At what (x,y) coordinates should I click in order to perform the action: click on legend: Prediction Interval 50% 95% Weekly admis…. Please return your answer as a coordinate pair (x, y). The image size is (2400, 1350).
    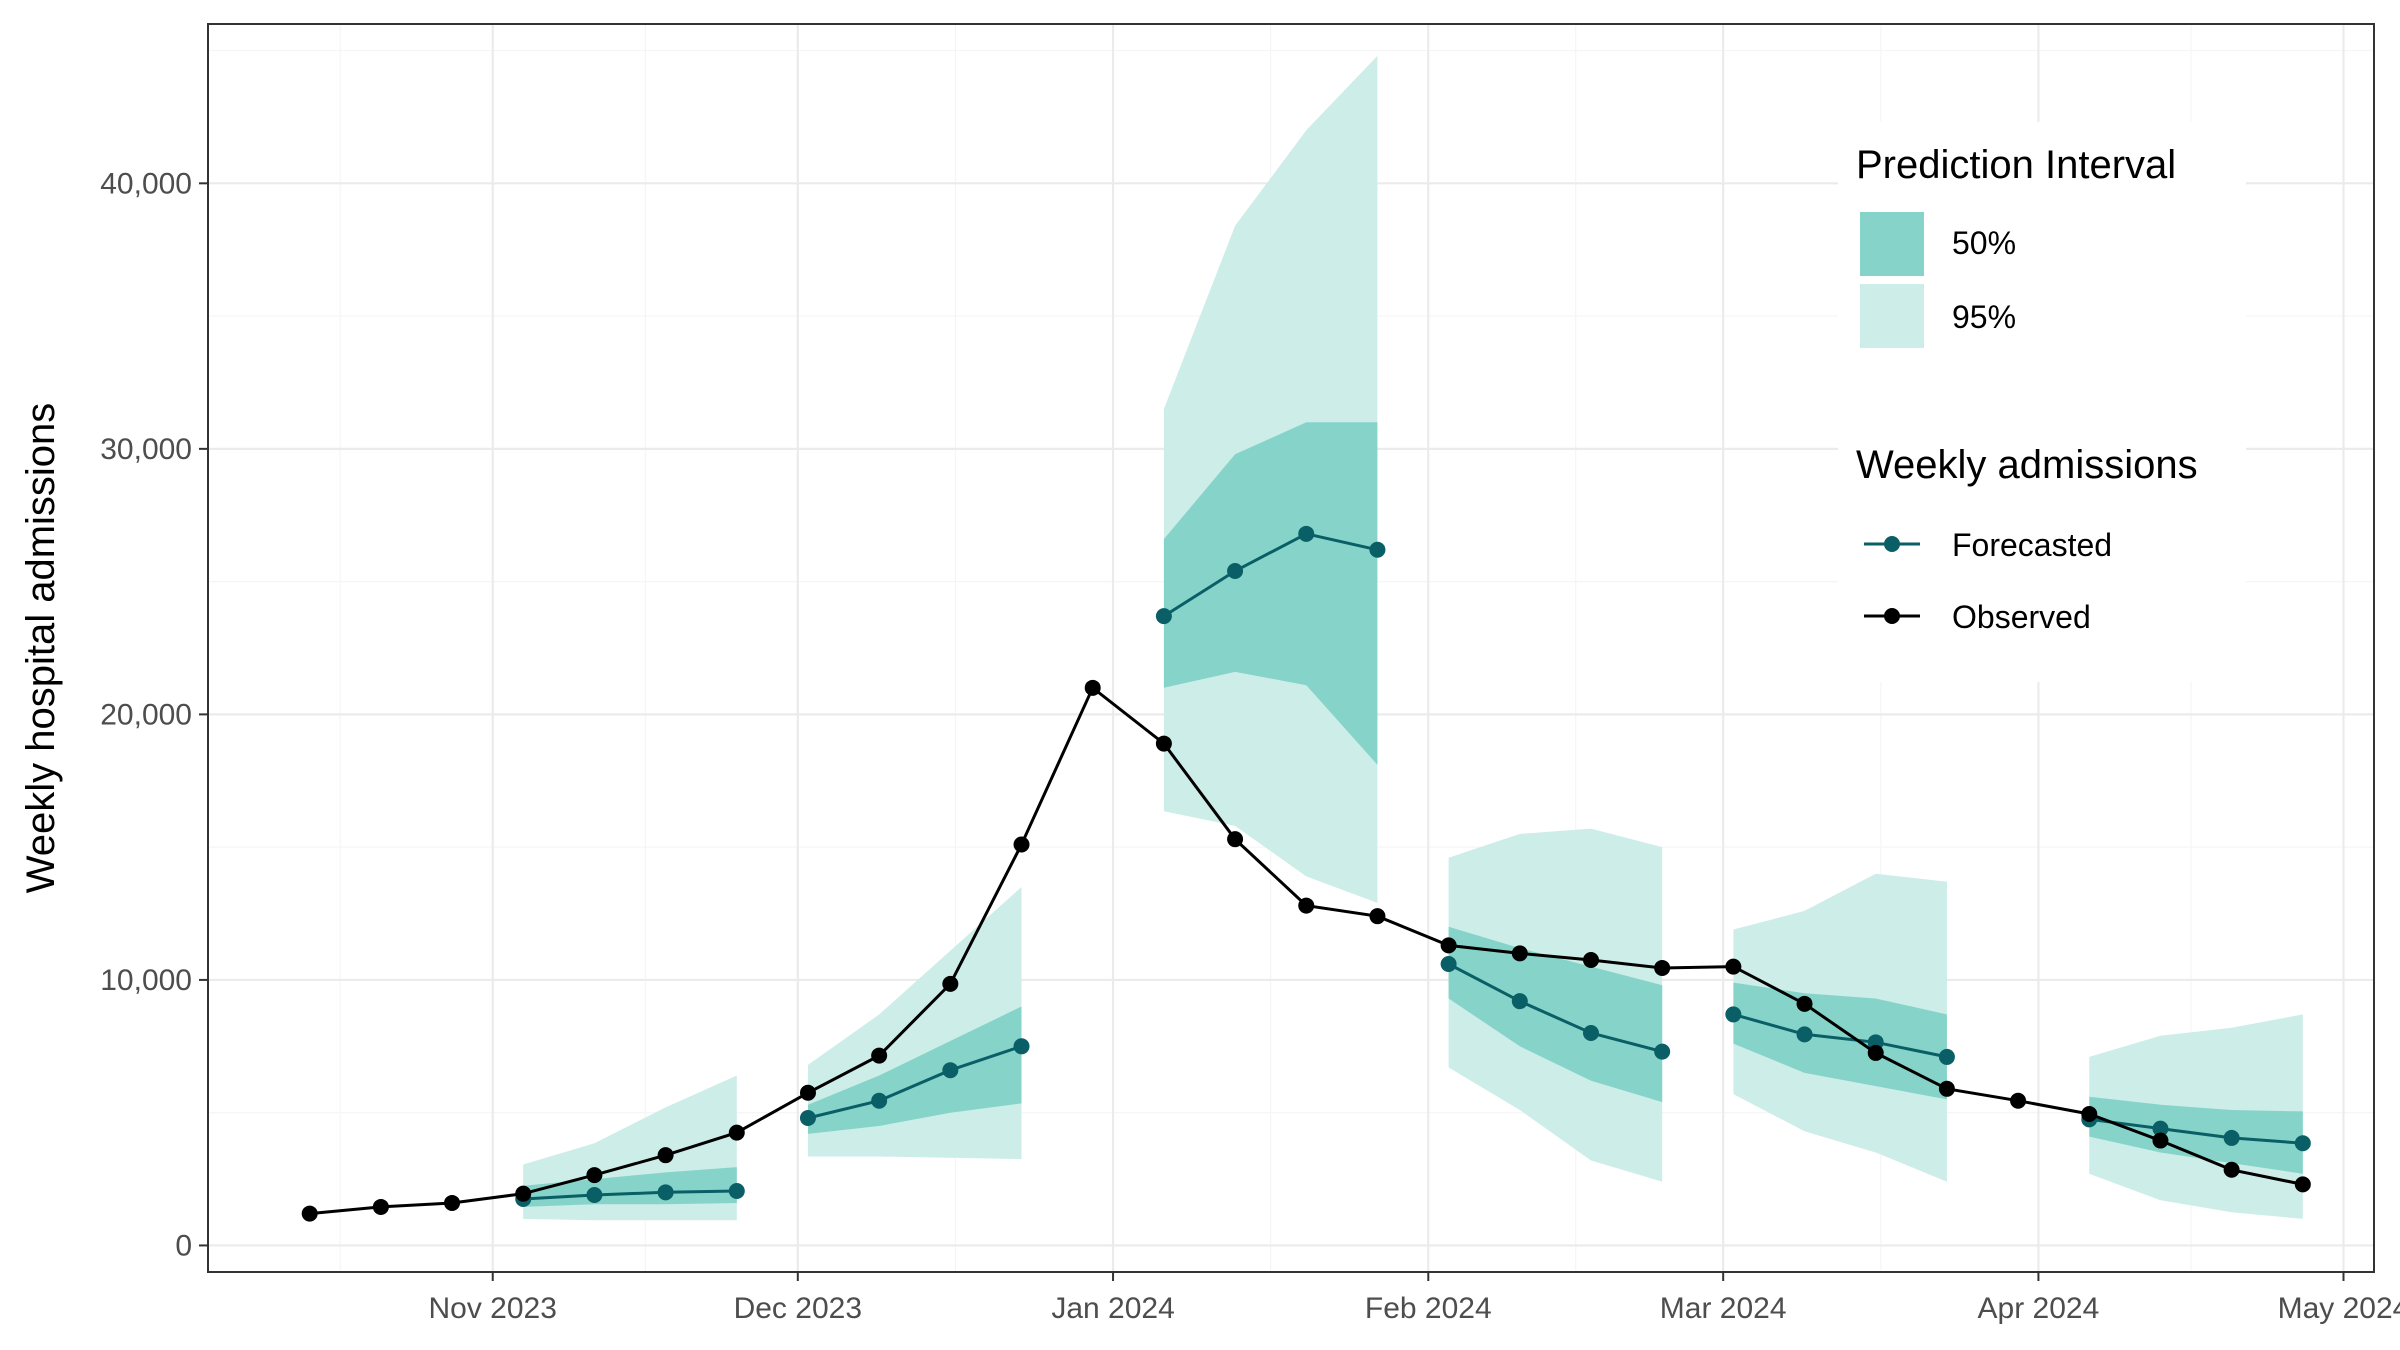
    Looking at the image, I should click on (2042, 402).